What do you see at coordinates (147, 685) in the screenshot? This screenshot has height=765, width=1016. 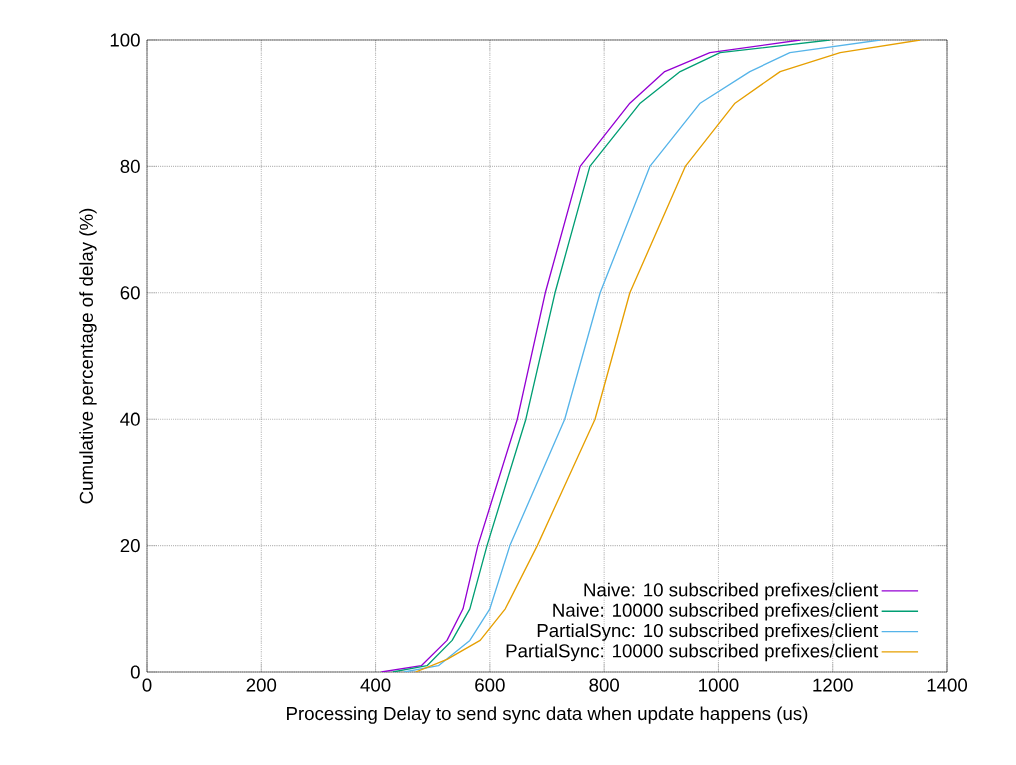 I see `x-tick-label: 0` at bounding box center [147, 685].